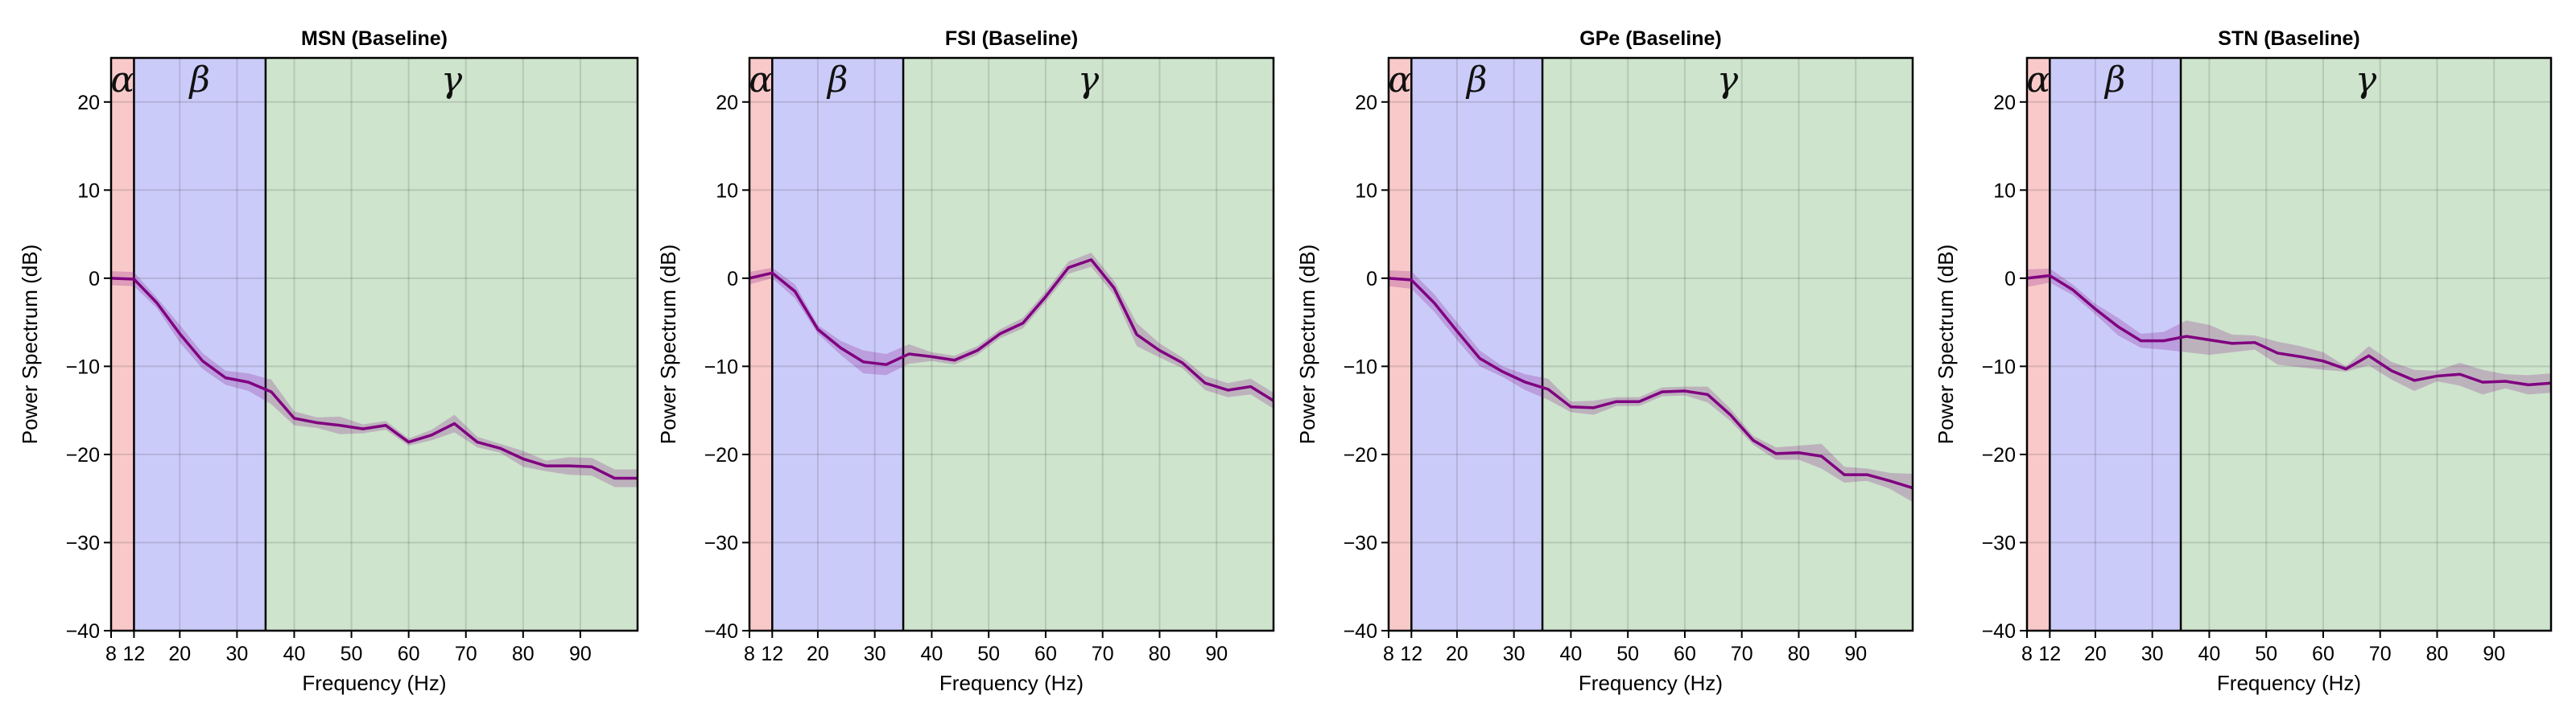 The image size is (2576, 724). What do you see at coordinates (1650, 38) in the screenshot?
I see `chart-title: GPe (Baseline)` at bounding box center [1650, 38].